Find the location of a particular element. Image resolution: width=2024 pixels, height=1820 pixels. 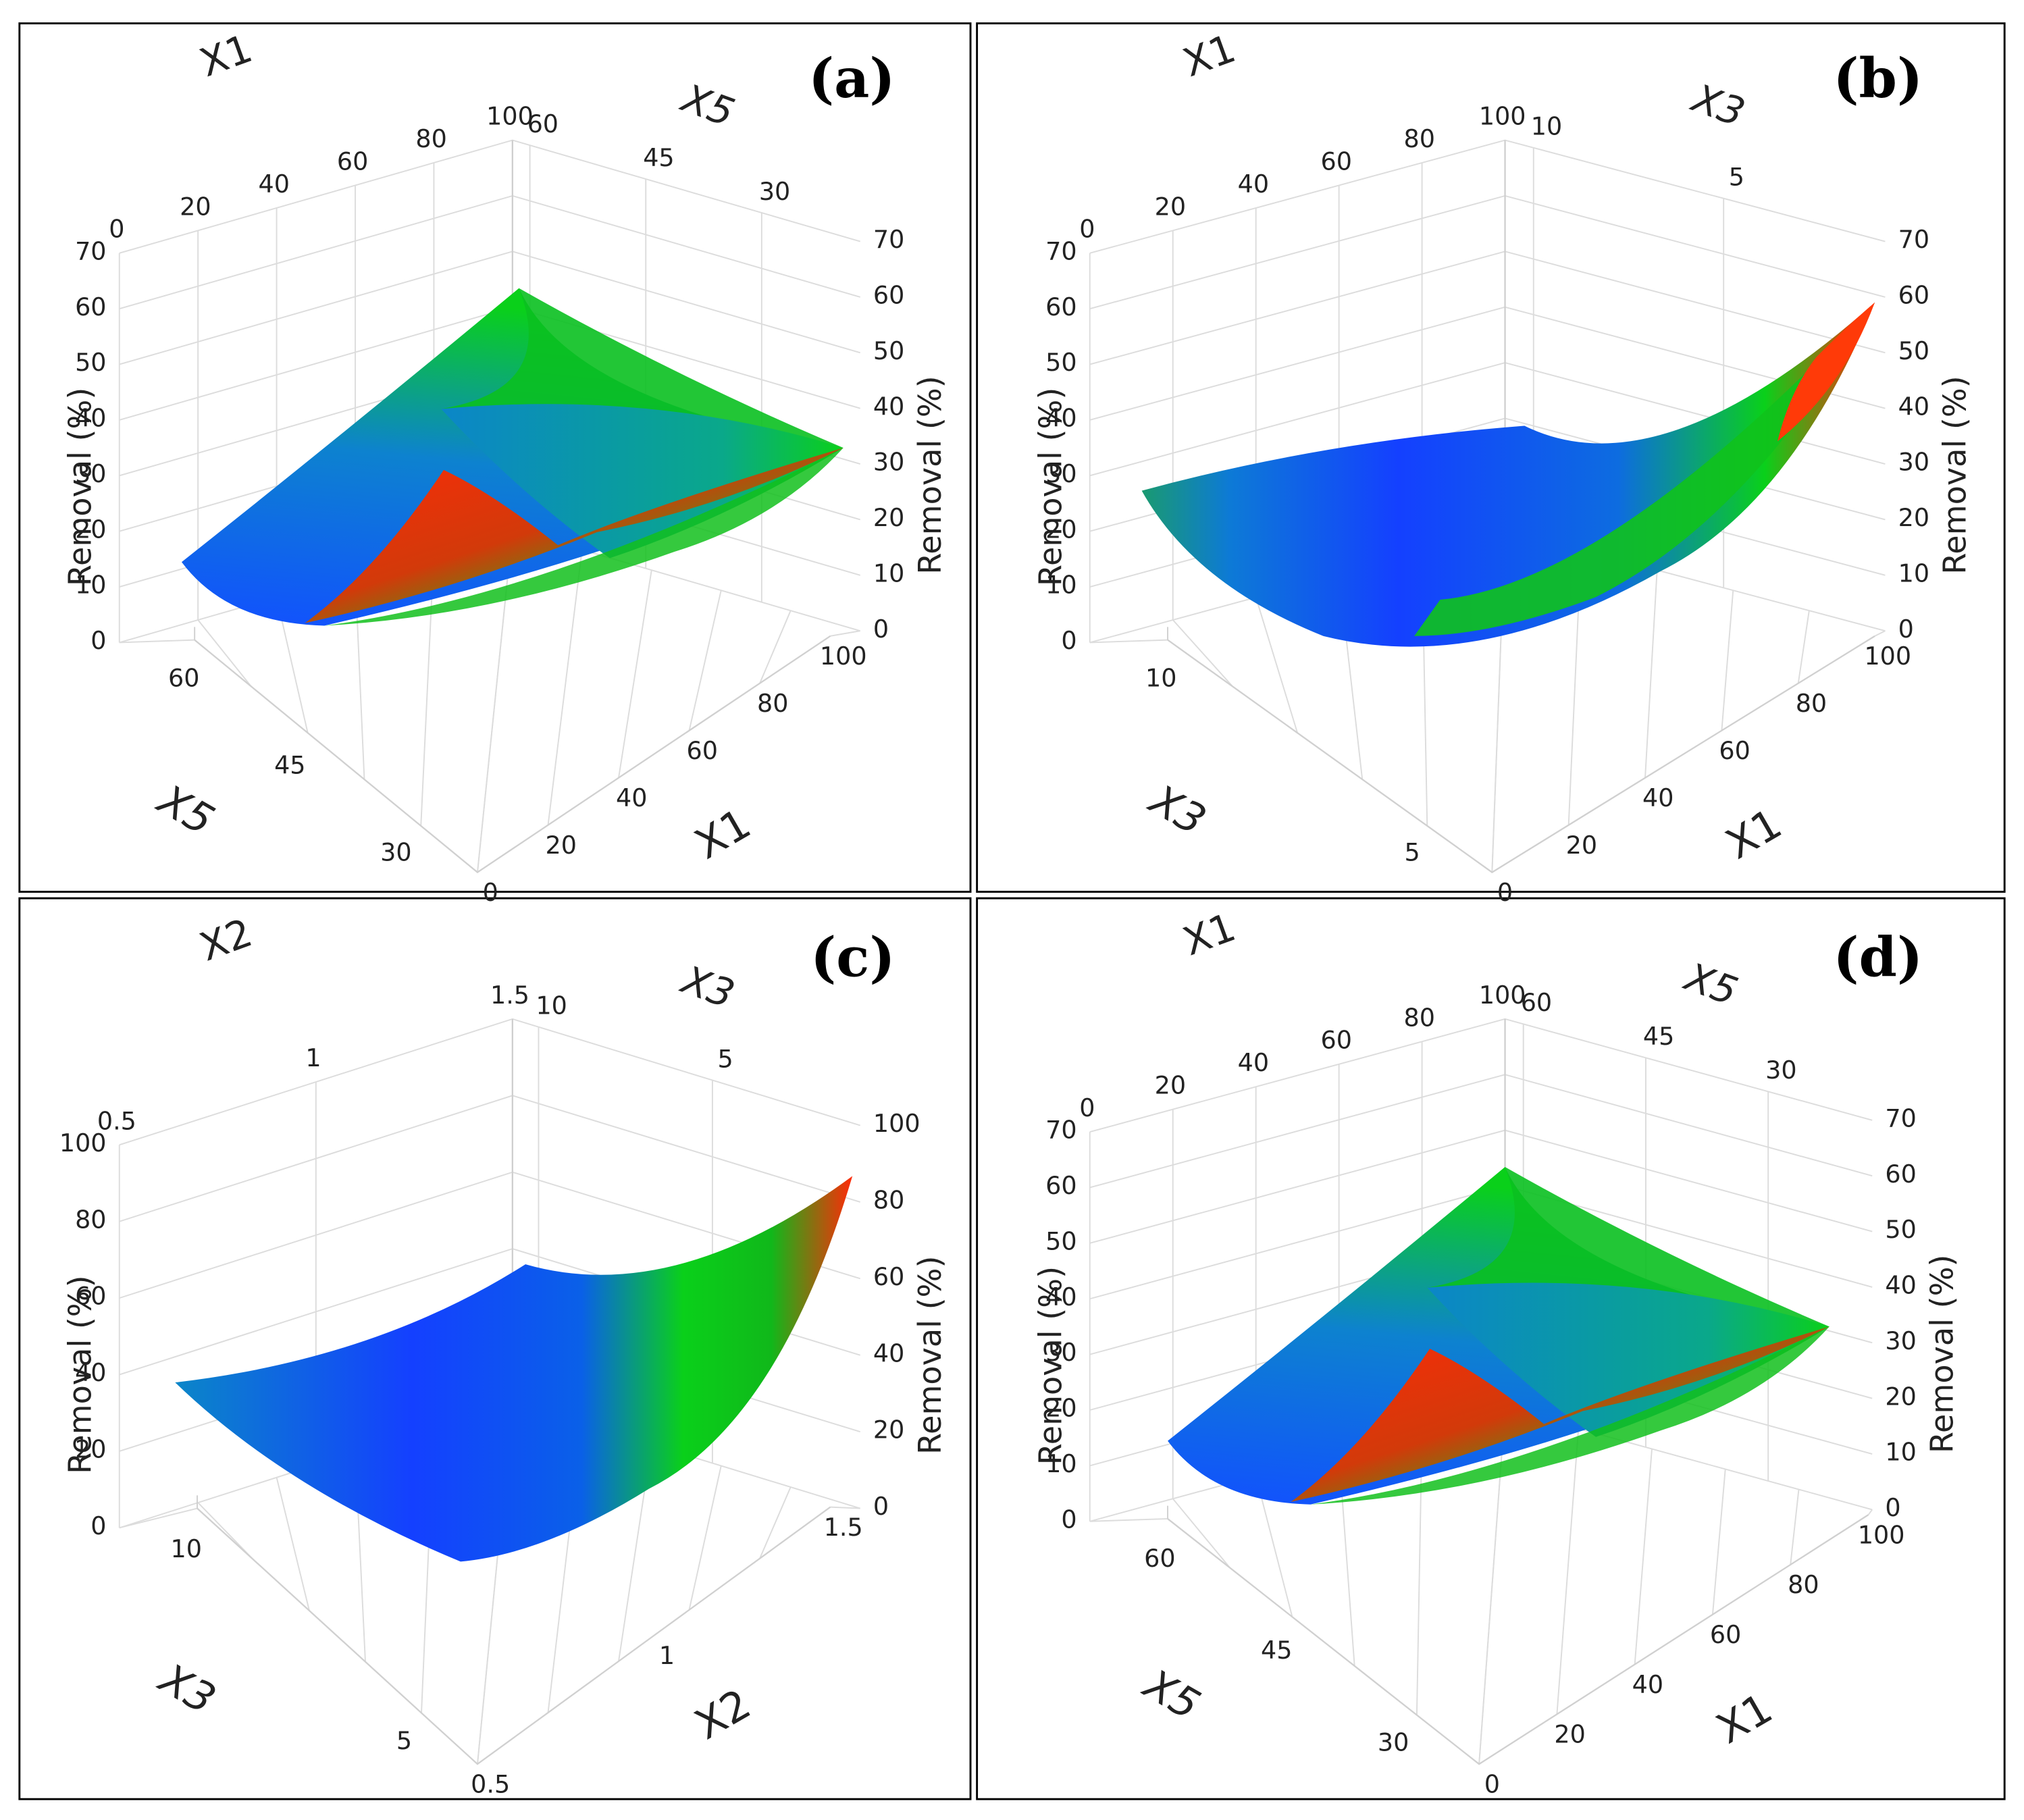

z-axis-right: 0 20 40 60 80 100 Removal (%) is located at coordinates (910, 1315).